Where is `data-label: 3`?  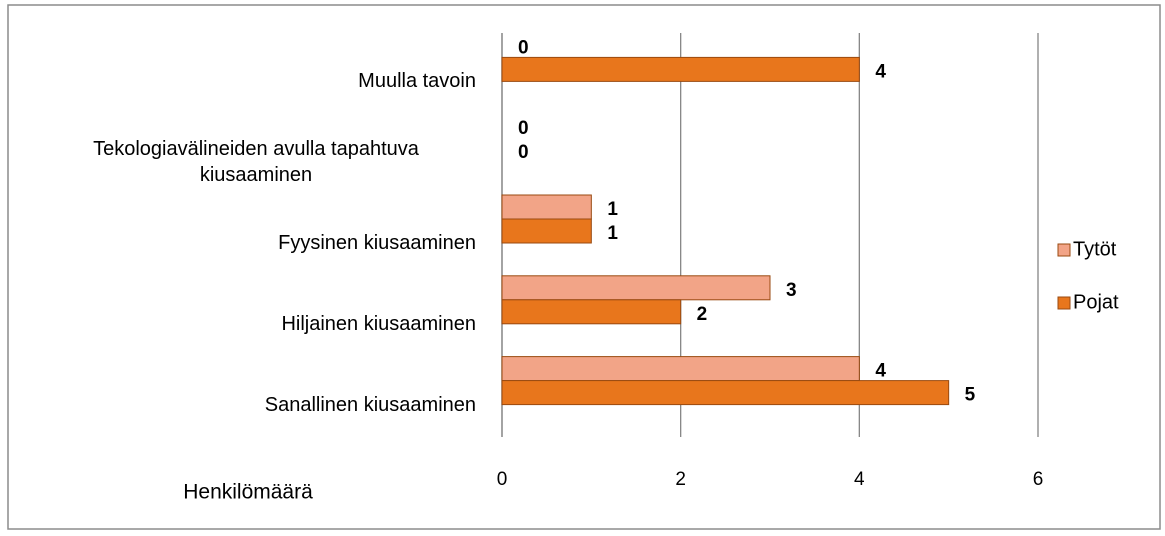 data-label: 3 is located at coordinates (791, 290).